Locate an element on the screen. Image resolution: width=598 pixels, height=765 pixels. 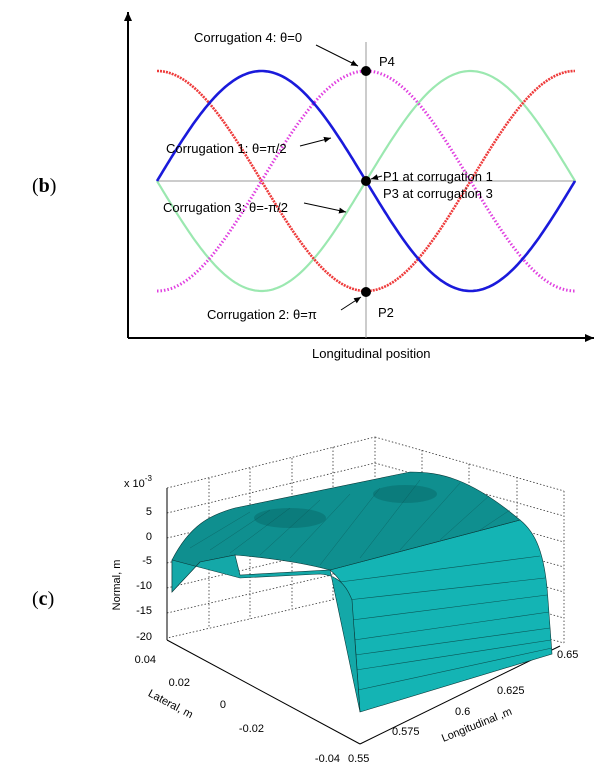
surface-front-lines is located at coordinates (446, 623).